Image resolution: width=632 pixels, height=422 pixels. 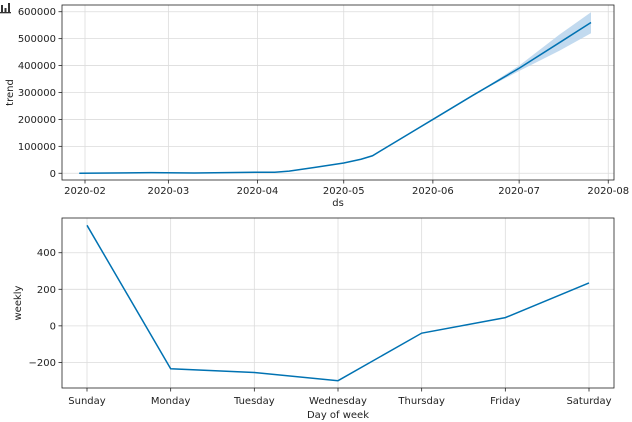 I want to click on weekly-x-tick-label: Sunday, so click(x=86, y=401).